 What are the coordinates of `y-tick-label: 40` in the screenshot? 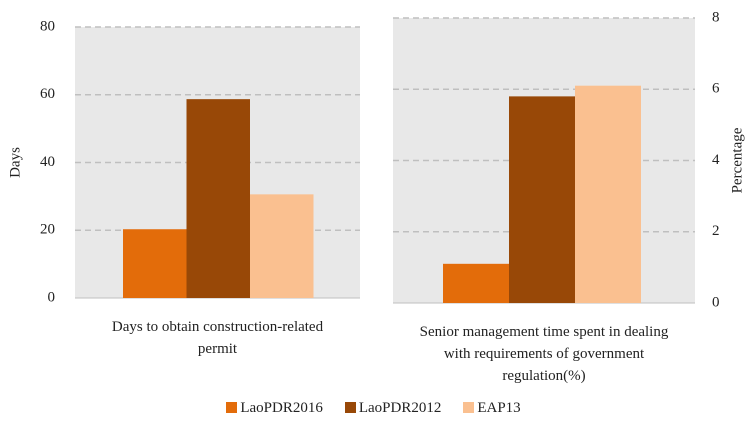 It's located at (47, 162).